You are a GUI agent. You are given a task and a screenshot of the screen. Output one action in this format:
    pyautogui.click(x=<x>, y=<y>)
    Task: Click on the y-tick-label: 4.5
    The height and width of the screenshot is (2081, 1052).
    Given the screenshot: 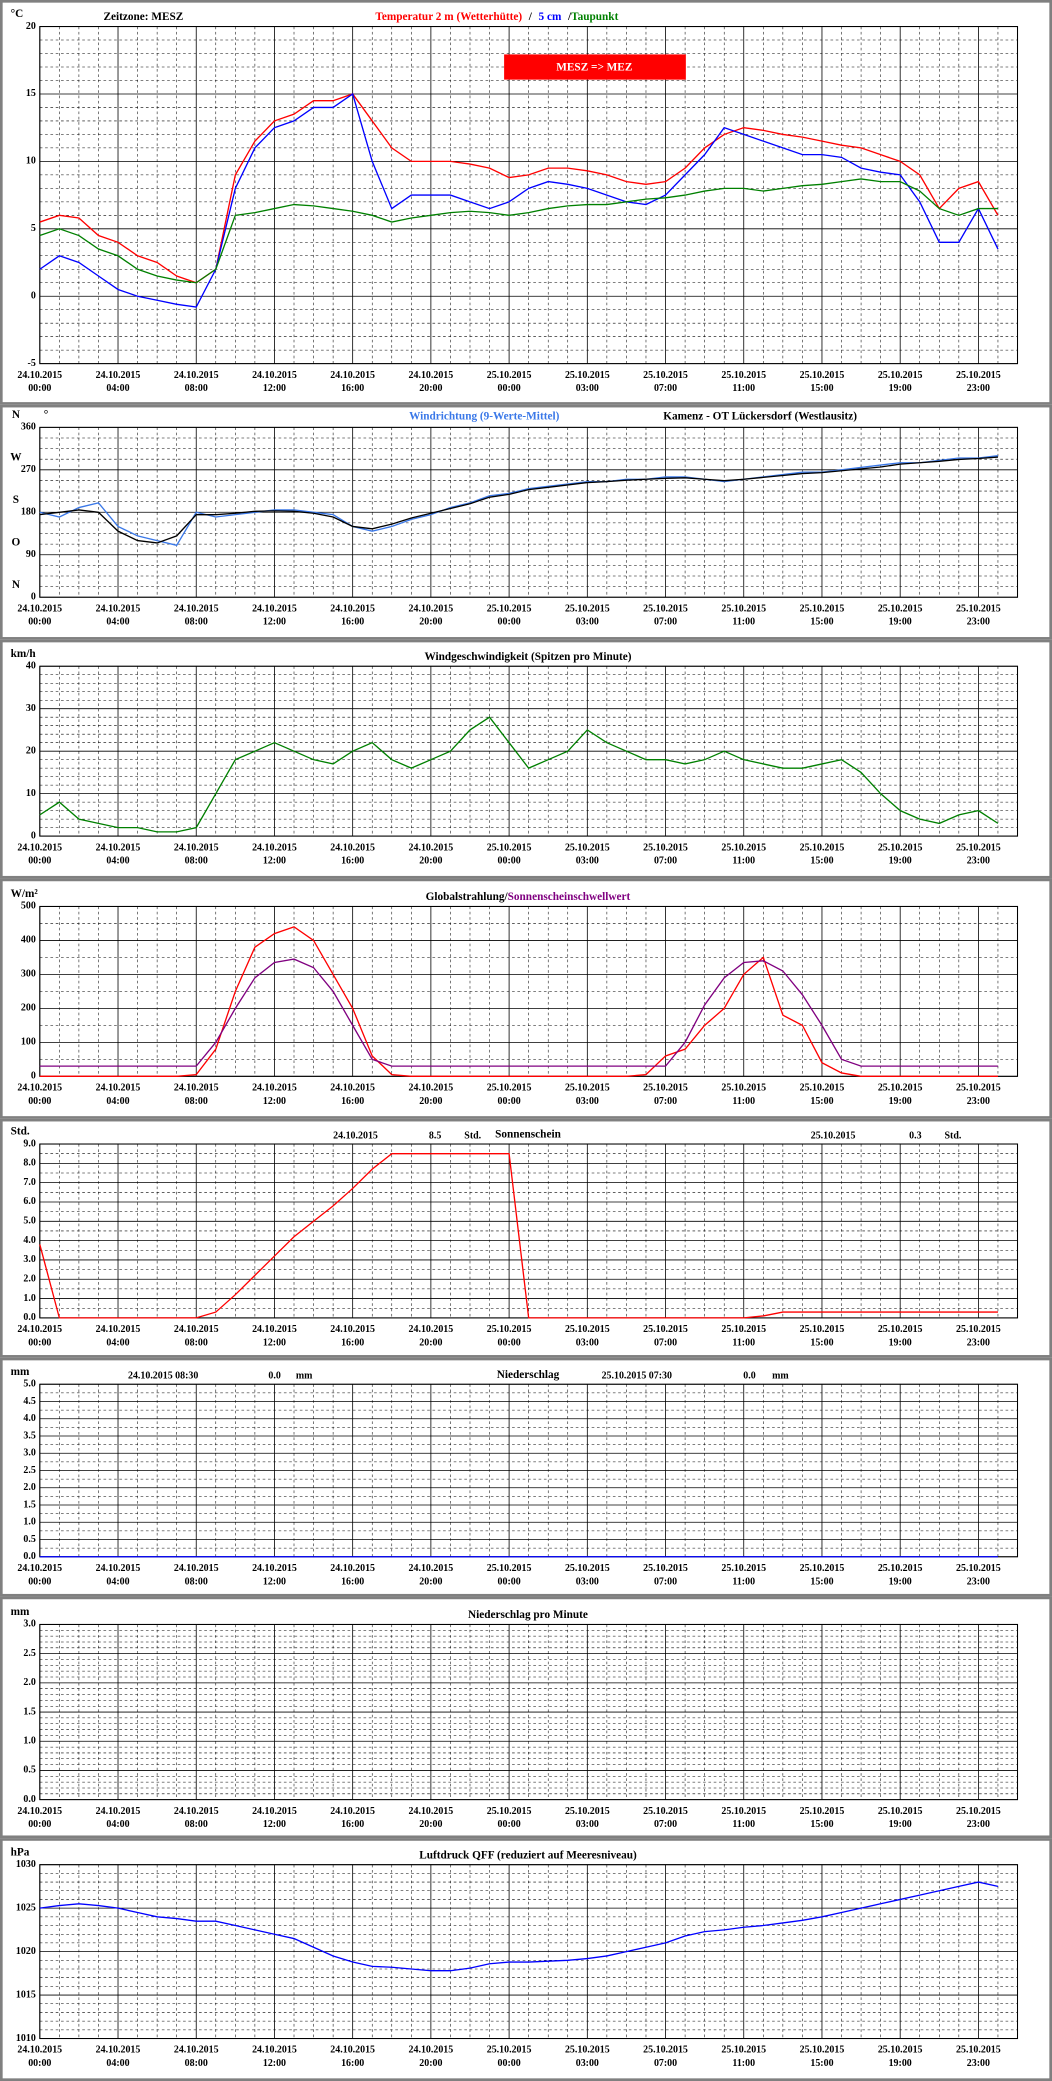 What is the action you would take?
    pyautogui.click(x=29, y=1401)
    